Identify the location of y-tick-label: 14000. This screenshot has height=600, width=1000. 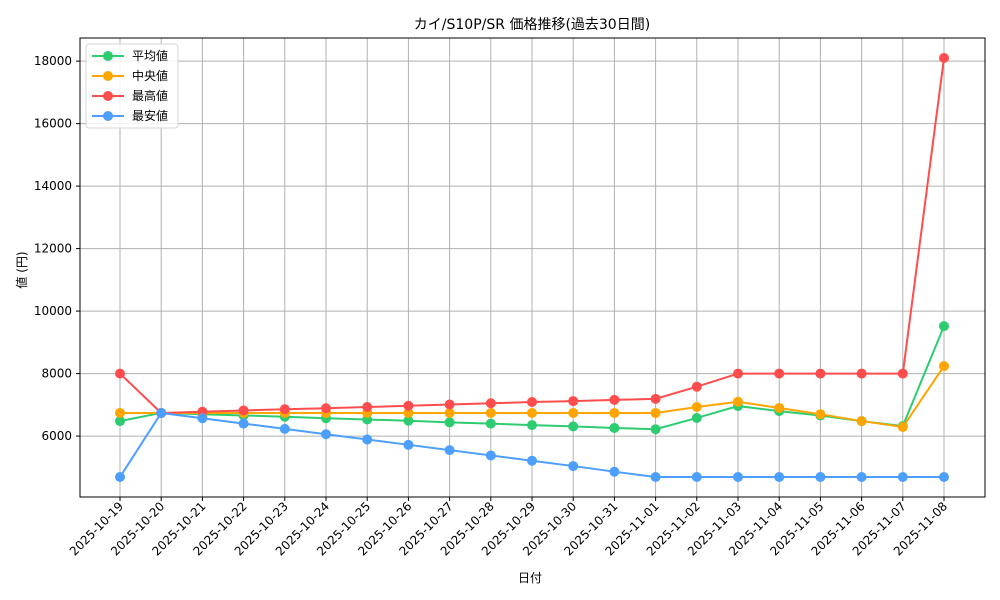
(53, 186).